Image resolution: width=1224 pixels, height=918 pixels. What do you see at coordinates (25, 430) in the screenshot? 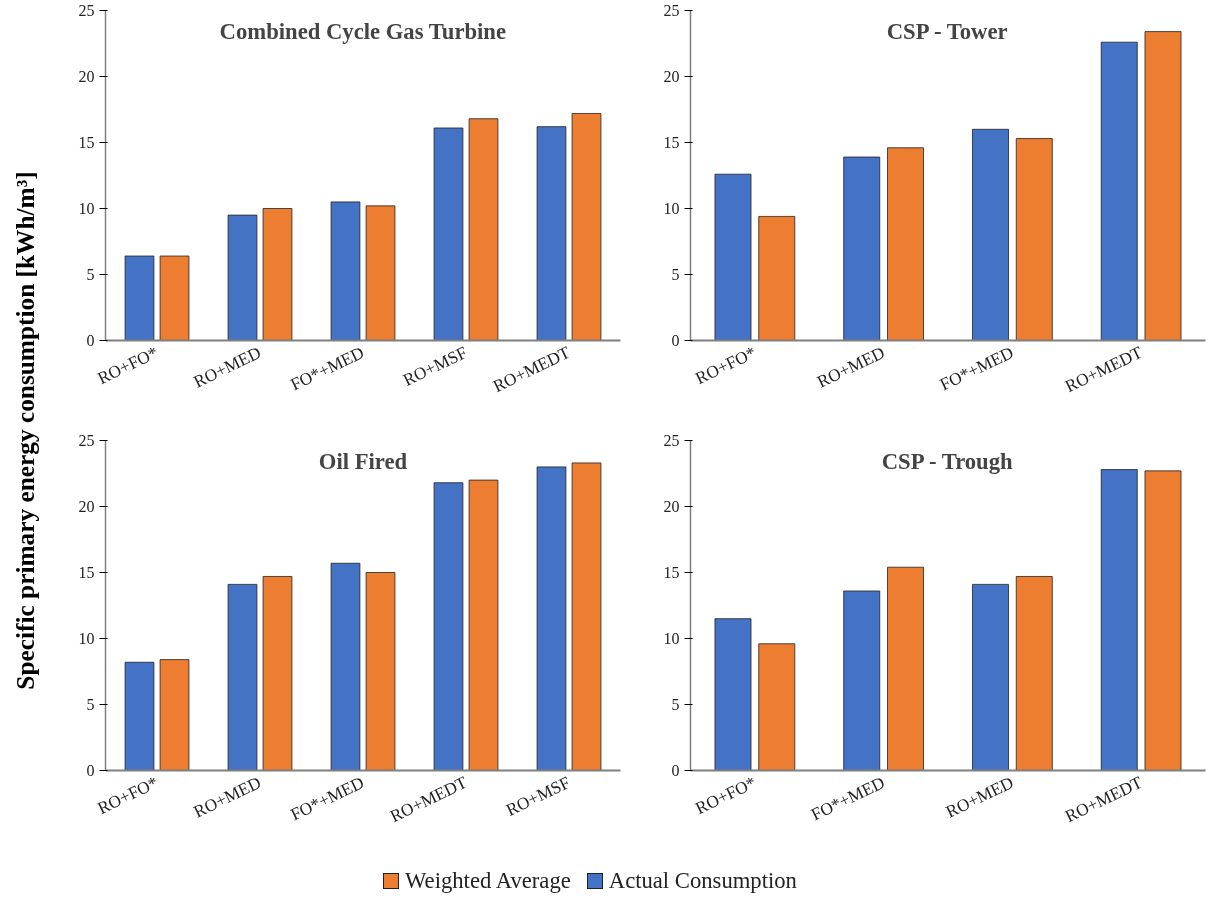
I see `y-axis-title: Specific primary energy consumption [kWh/m³]` at bounding box center [25, 430].